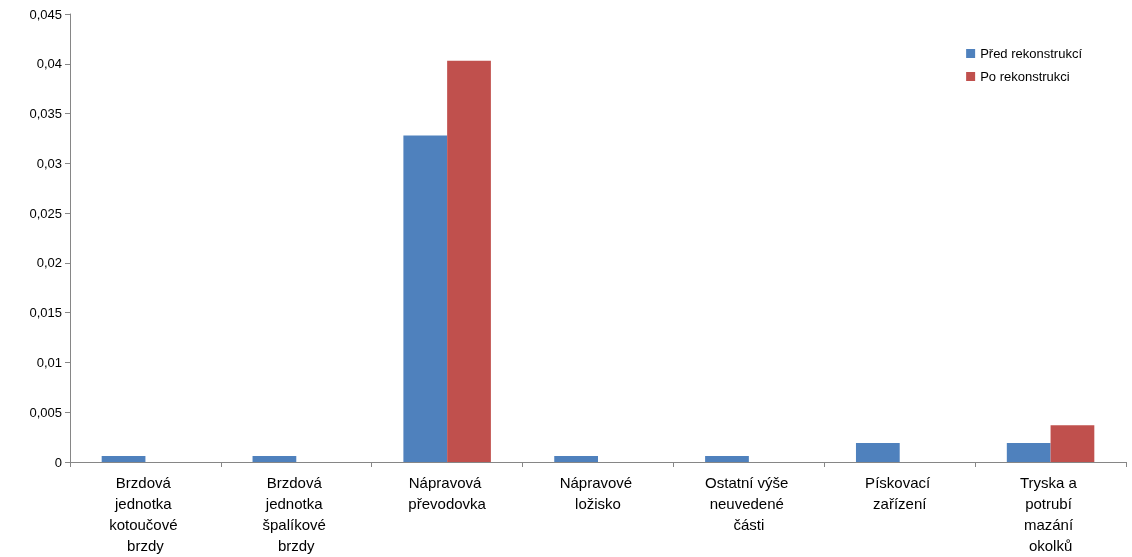  What do you see at coordinates (45, 412) in the screenshot?
I see `y-tick-label: 0,005` at bounding box center [45, 412].